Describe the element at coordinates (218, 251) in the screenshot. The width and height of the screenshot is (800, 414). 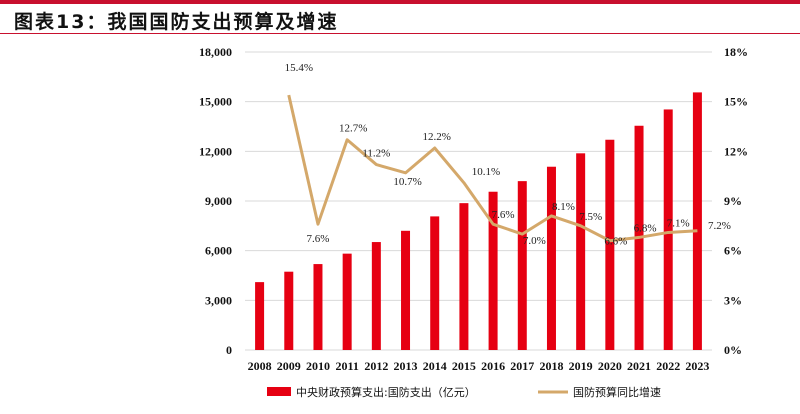
I see `left-axis-tick: 6,000` at that location.